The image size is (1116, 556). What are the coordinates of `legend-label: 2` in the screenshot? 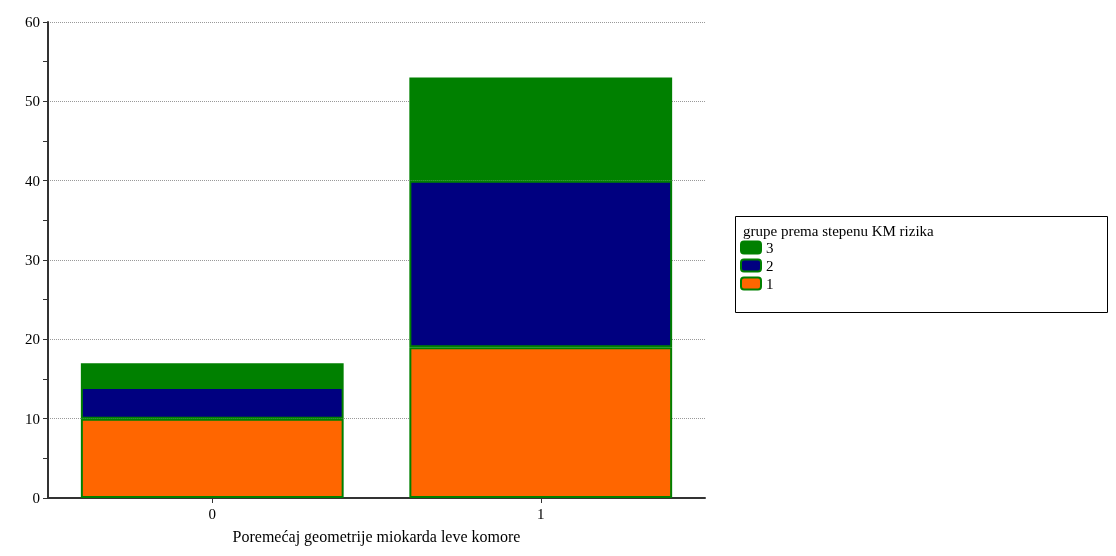 It's located at (770, 265).